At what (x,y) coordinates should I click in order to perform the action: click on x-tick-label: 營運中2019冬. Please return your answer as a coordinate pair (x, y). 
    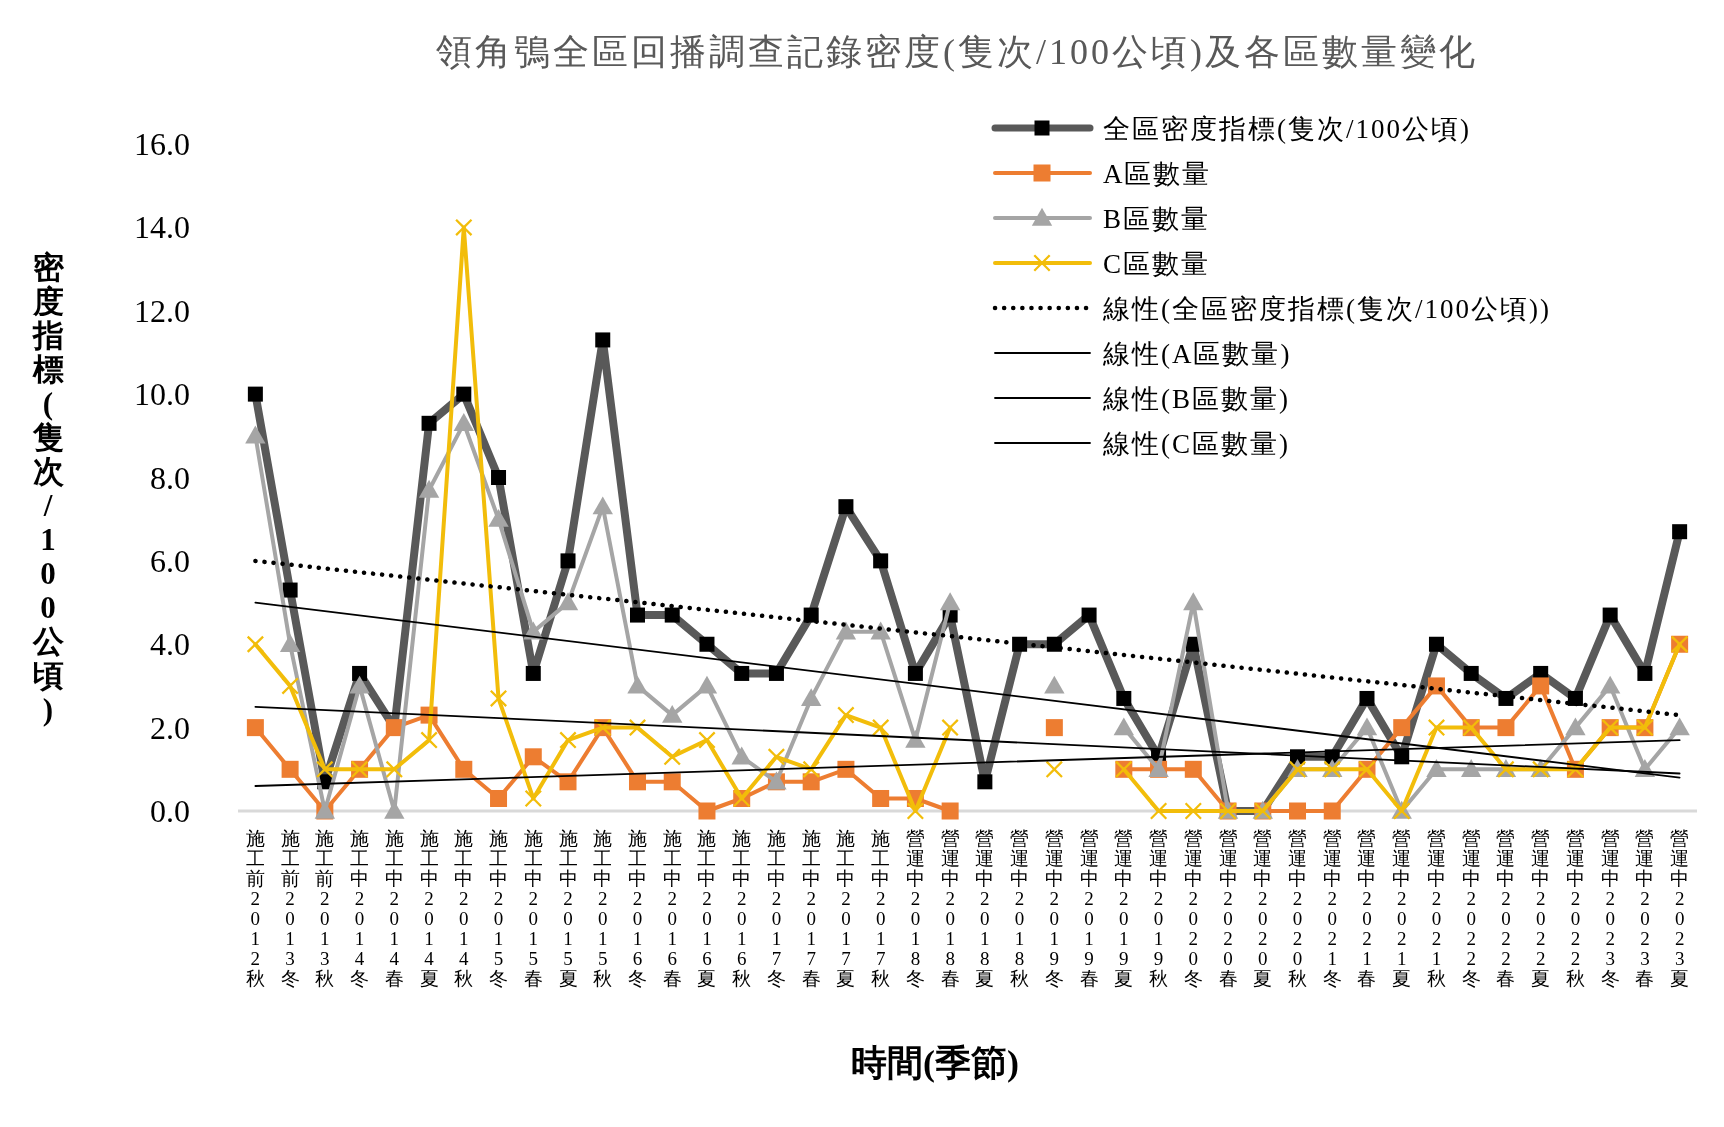
    Looking at the image, I should click on (1054, 908).